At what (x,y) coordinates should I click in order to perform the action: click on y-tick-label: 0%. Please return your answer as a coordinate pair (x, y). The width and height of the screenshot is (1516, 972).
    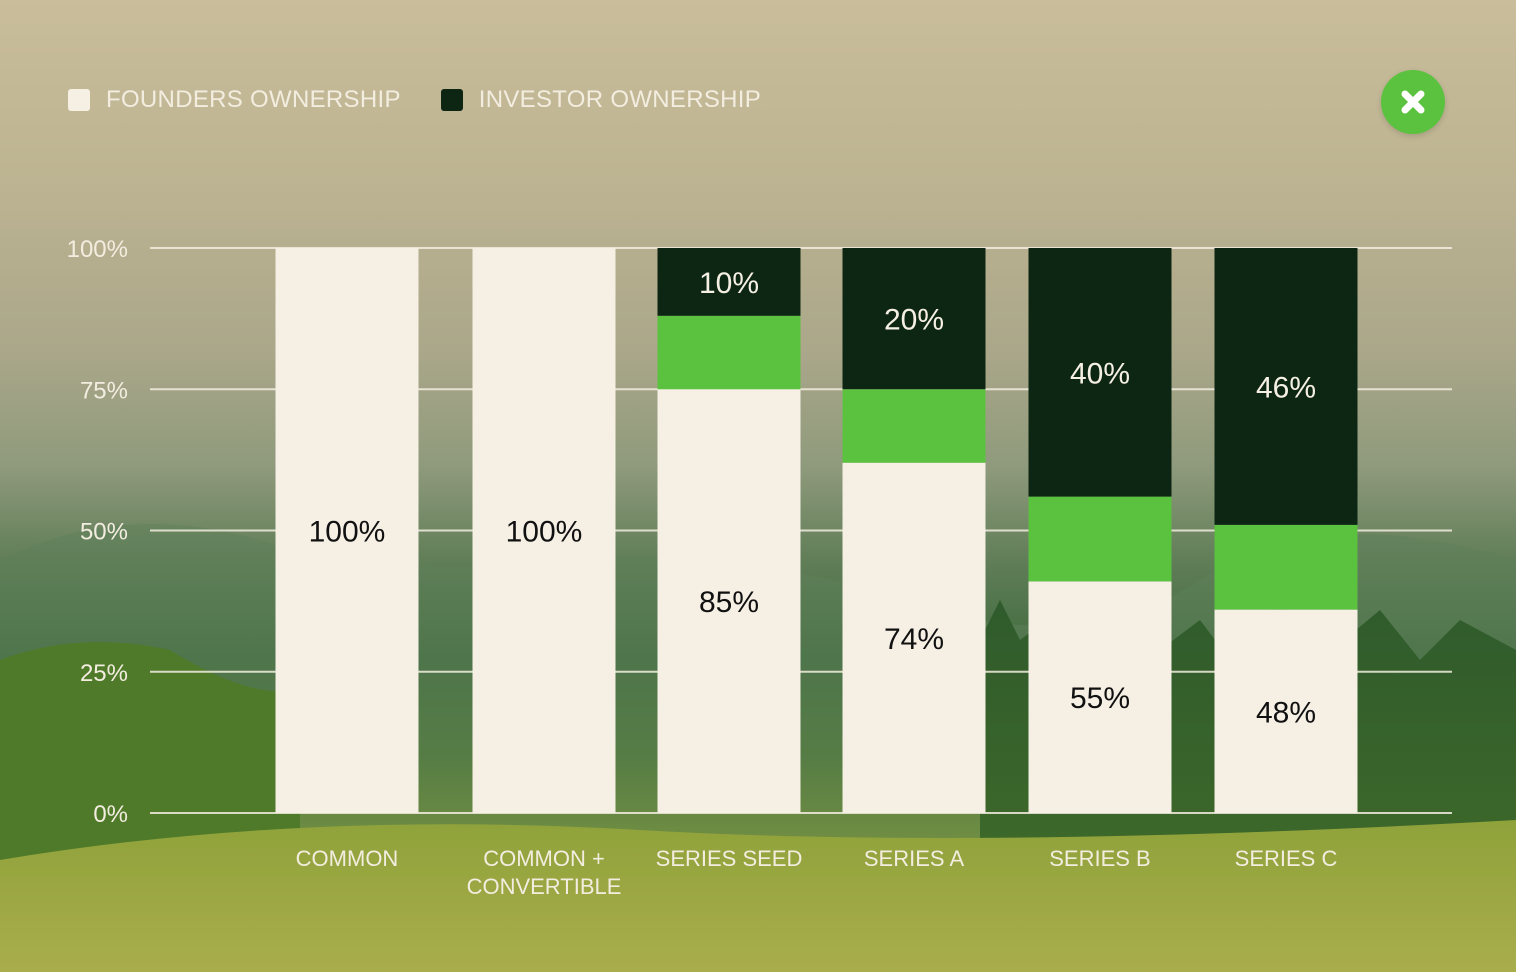
    Looking at the image, I should click on (110, 814).